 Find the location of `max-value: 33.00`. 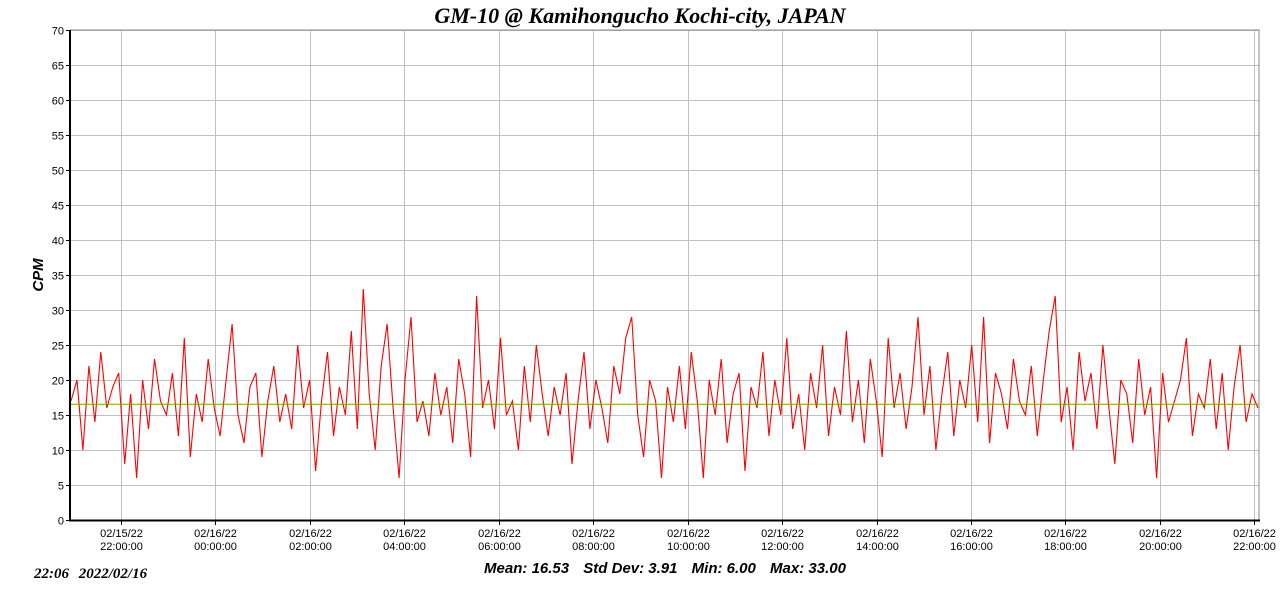

max-value: 33.00 is located at coordinates (827, 568).